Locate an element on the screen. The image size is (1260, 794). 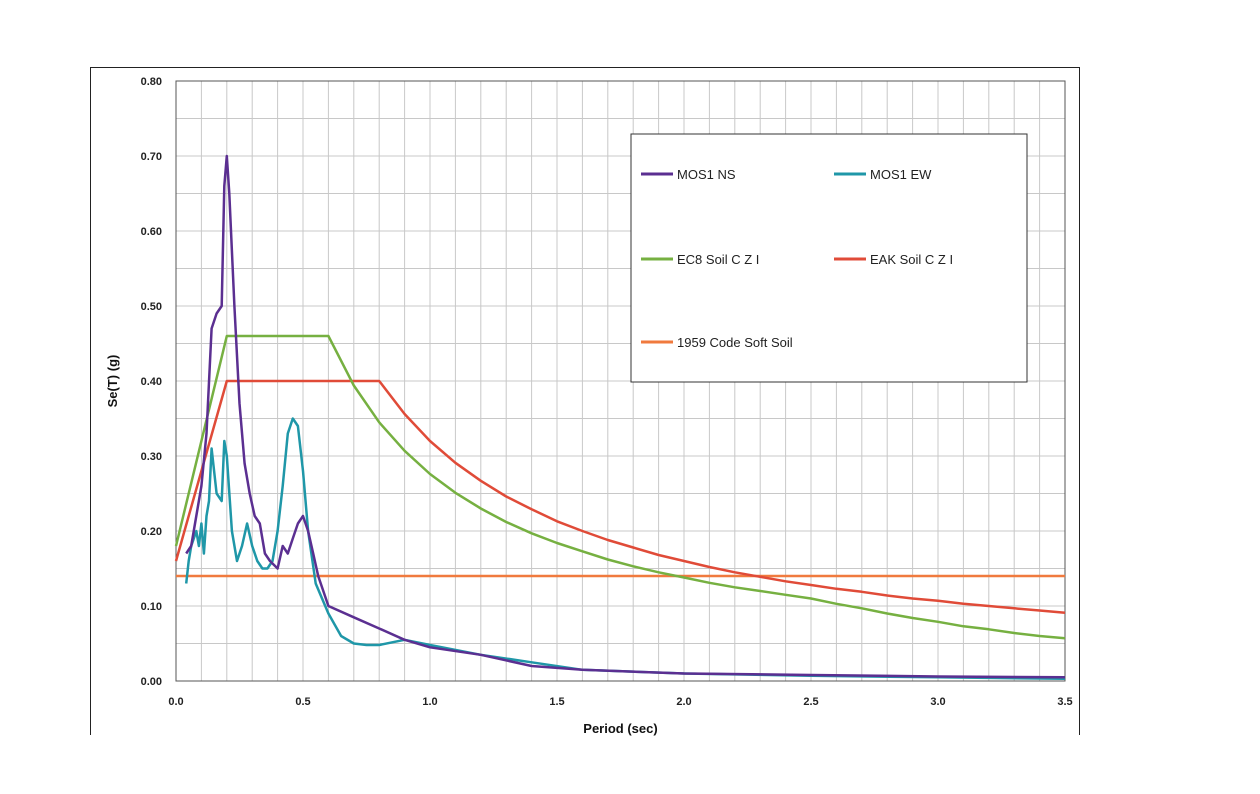
x-tick-label: 1.0 is located at coordinates (429, 702).